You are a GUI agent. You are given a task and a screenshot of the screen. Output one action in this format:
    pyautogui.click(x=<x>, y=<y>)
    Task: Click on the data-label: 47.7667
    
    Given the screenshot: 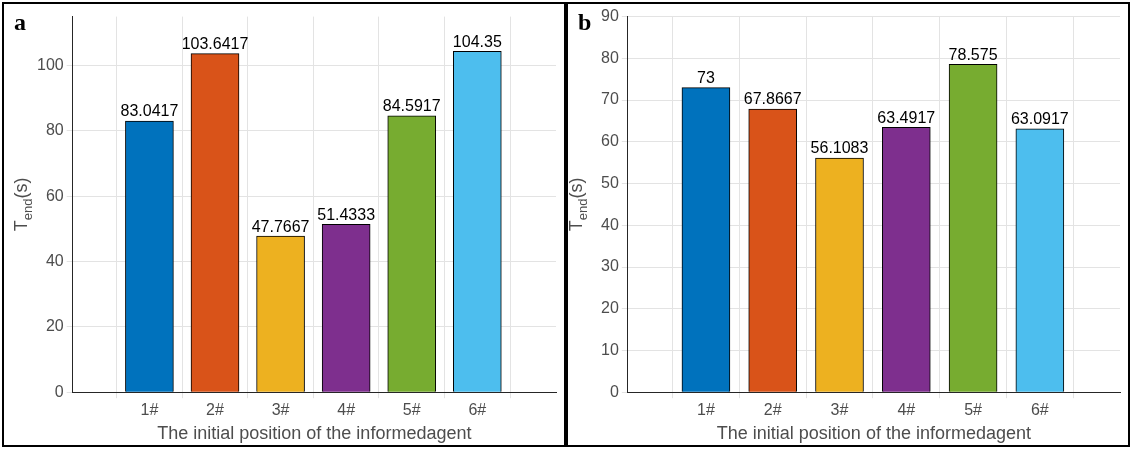 What is the action you would take?
    pyautogui.click(x=280, y=226)
    